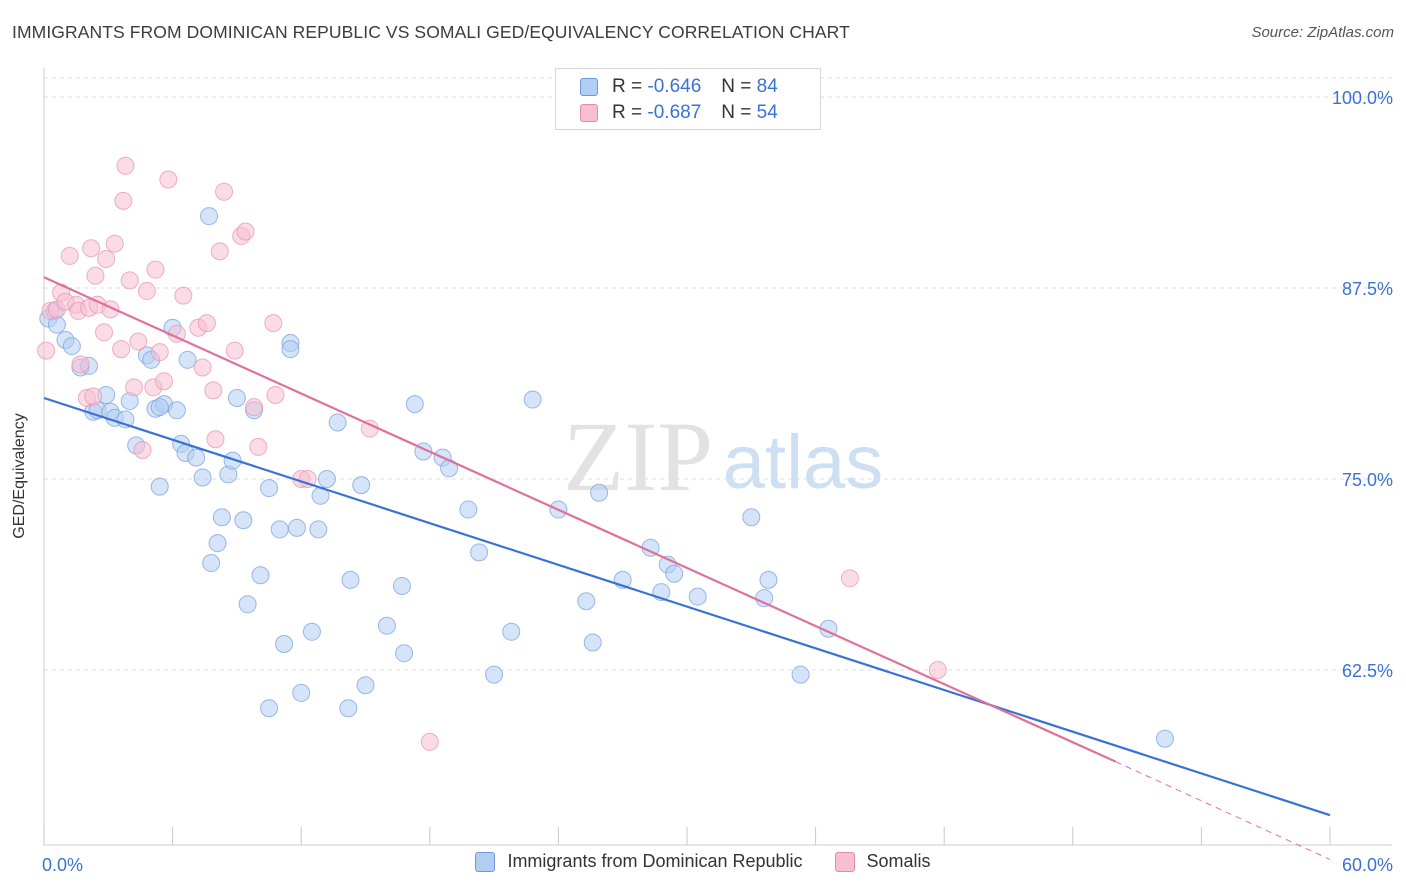 The image size is (1406, 892). I want to click on y-tick-labels: 62.5% 75.0% 87.5% 100.0%, so click(1362, 384).